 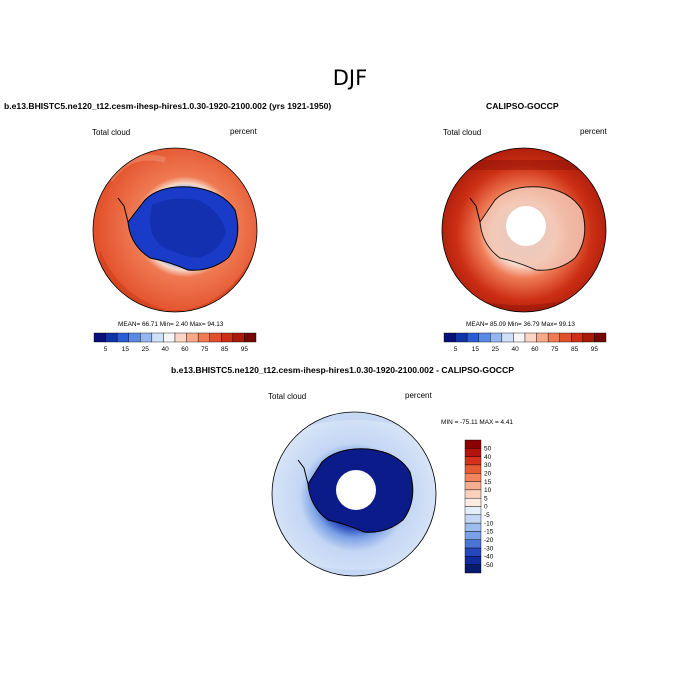 What do you see at coordinates (171, 324) in the screenshot?
I see `panel-model-stats: MEAN= 66.71 Min= 2.40 Max= 94.13` at bounding box center [171, 324].